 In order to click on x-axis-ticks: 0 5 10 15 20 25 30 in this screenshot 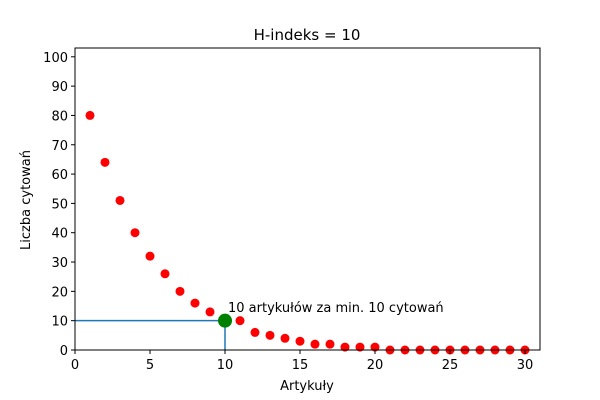, I will do `click(302, 361)`.